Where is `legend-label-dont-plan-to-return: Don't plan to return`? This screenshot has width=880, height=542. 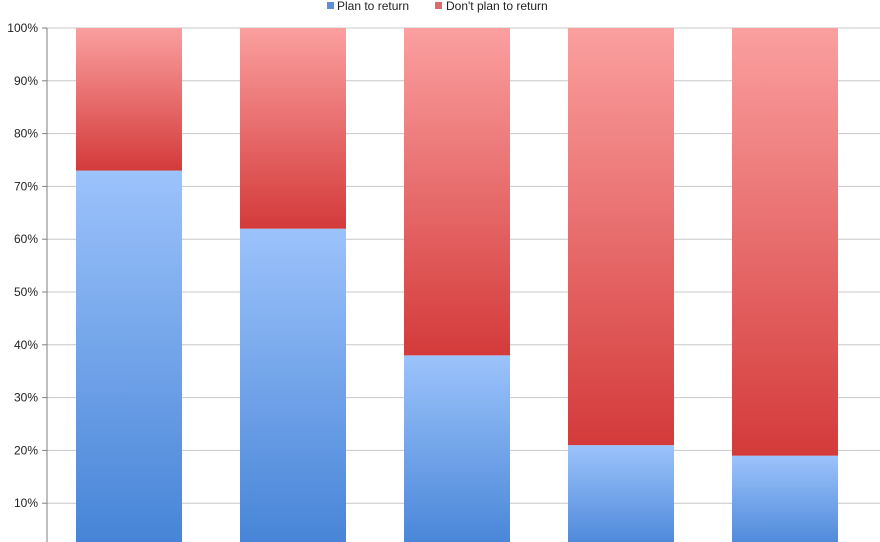 legend-label-dont-plan-to-return: Don't plan to return is located at coordinates (497, 6).